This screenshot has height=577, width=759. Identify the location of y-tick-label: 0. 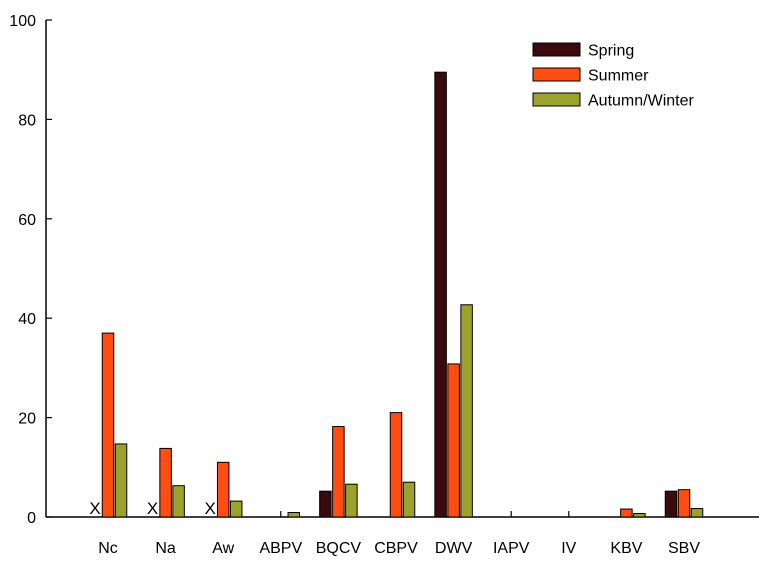
(31, 518).